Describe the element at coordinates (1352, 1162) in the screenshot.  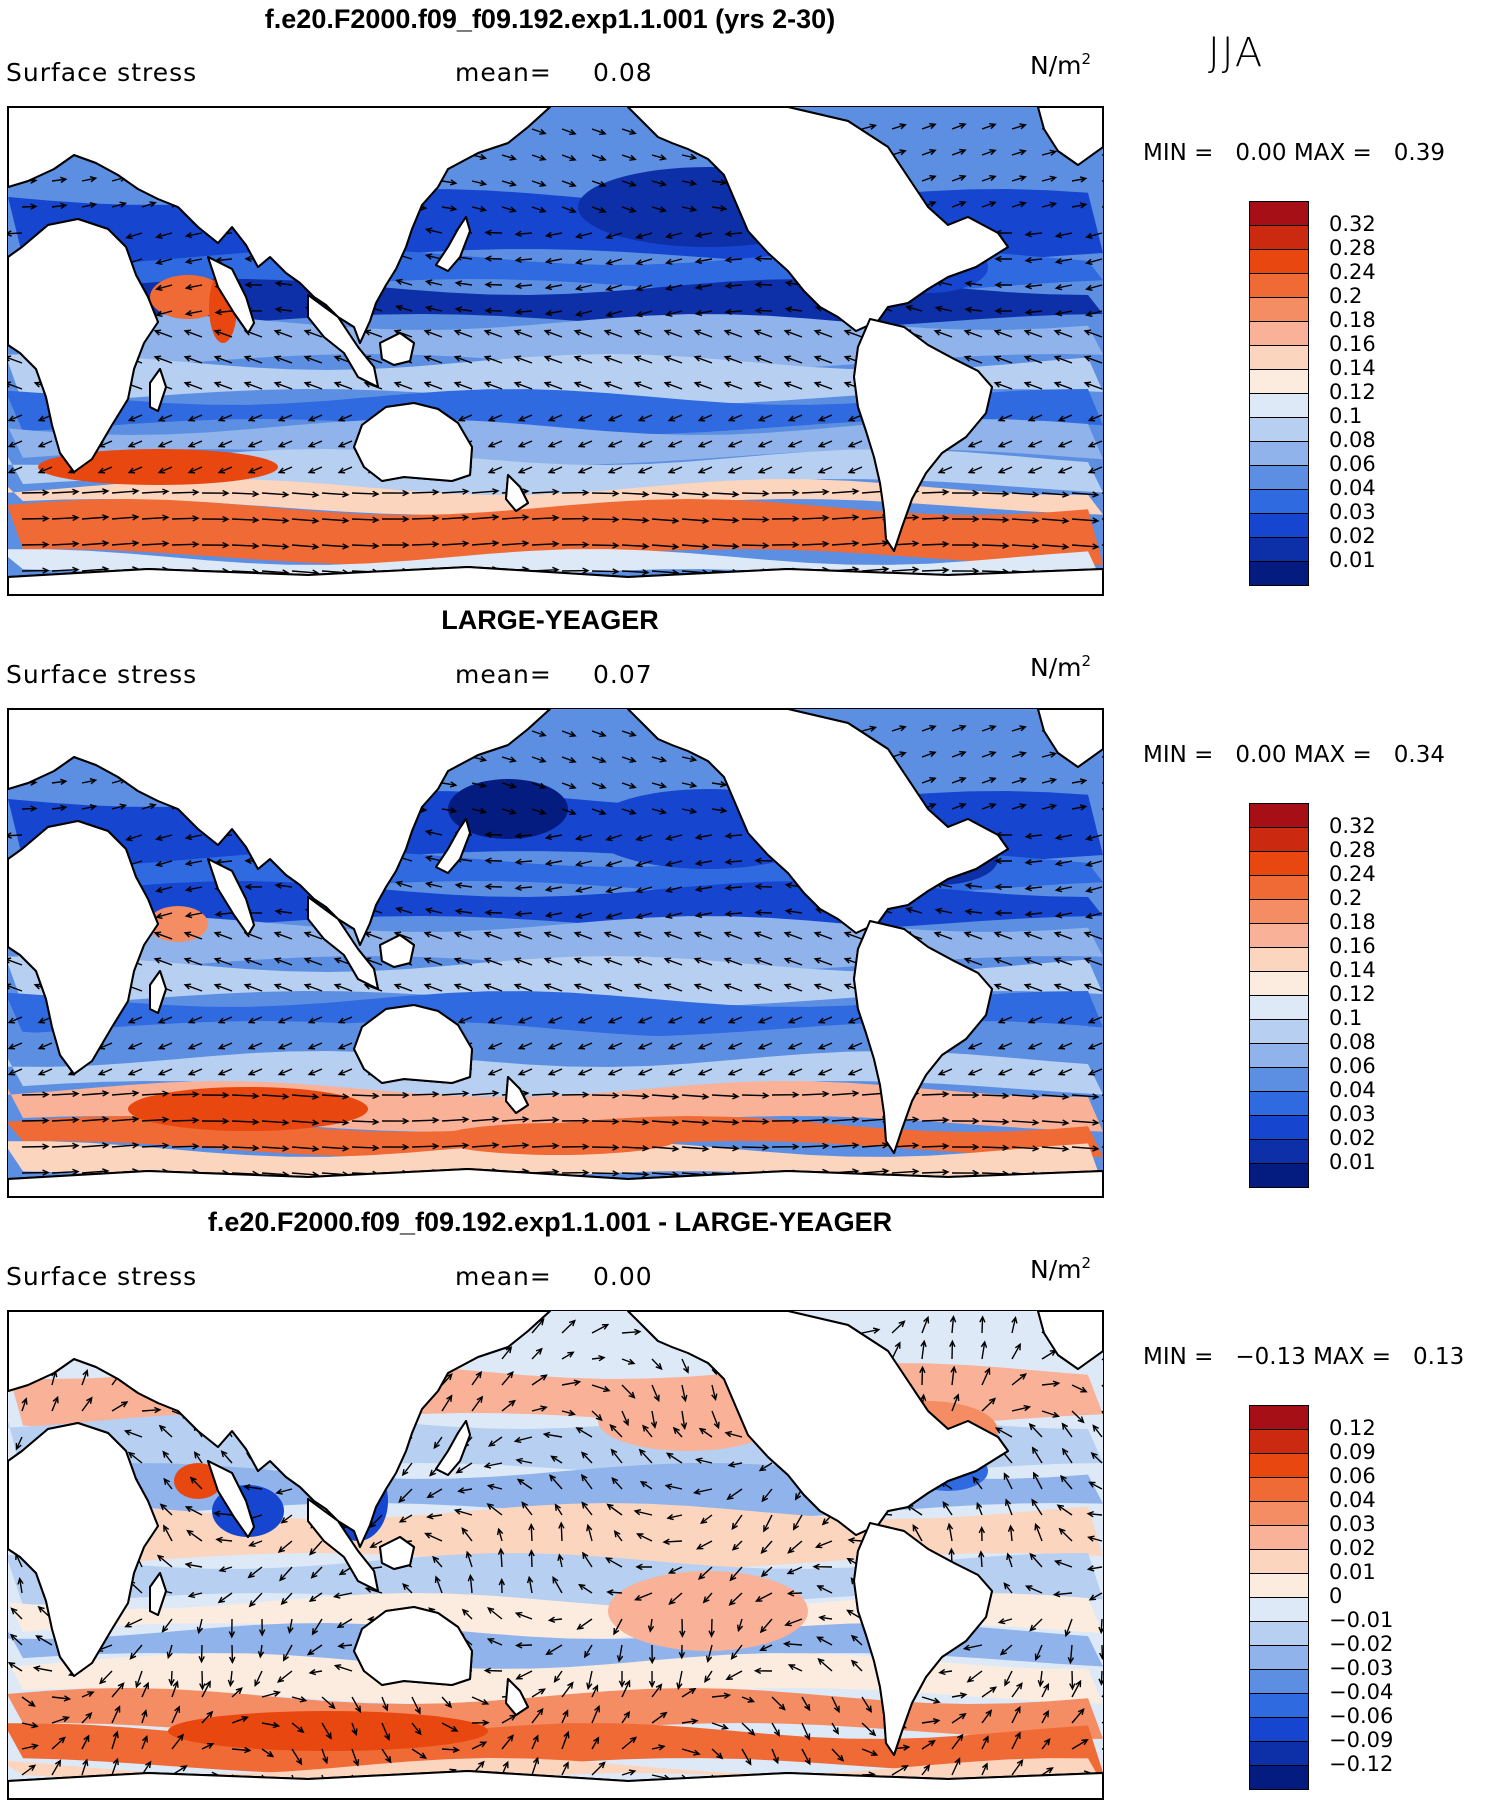
I see `colorbar-label: 0.01` at that location.